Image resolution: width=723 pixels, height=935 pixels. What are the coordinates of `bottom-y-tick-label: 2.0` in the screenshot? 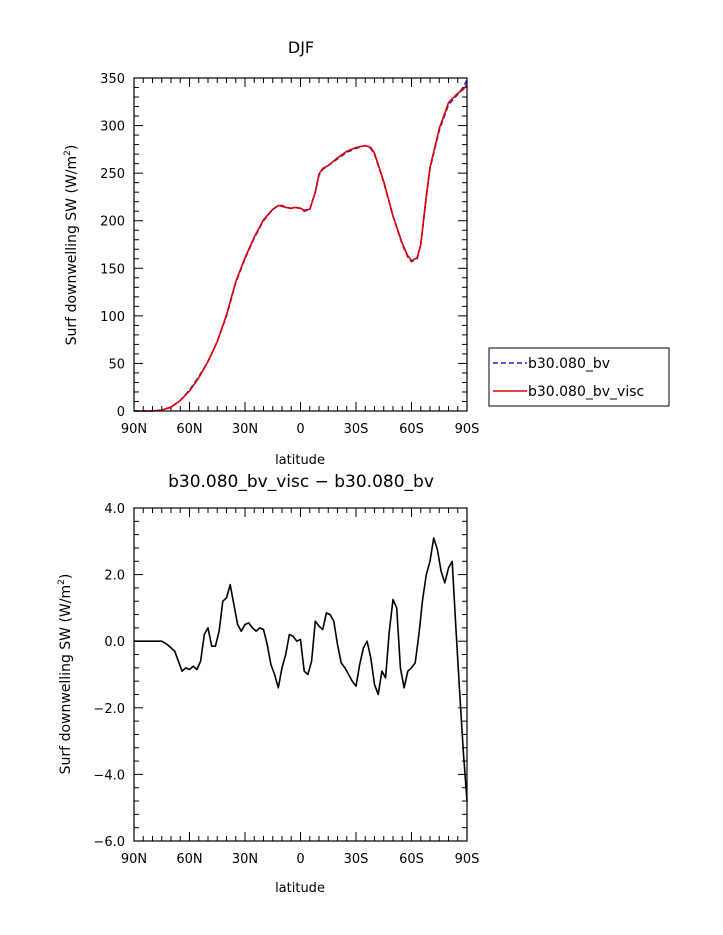 It's located at (114, 576).